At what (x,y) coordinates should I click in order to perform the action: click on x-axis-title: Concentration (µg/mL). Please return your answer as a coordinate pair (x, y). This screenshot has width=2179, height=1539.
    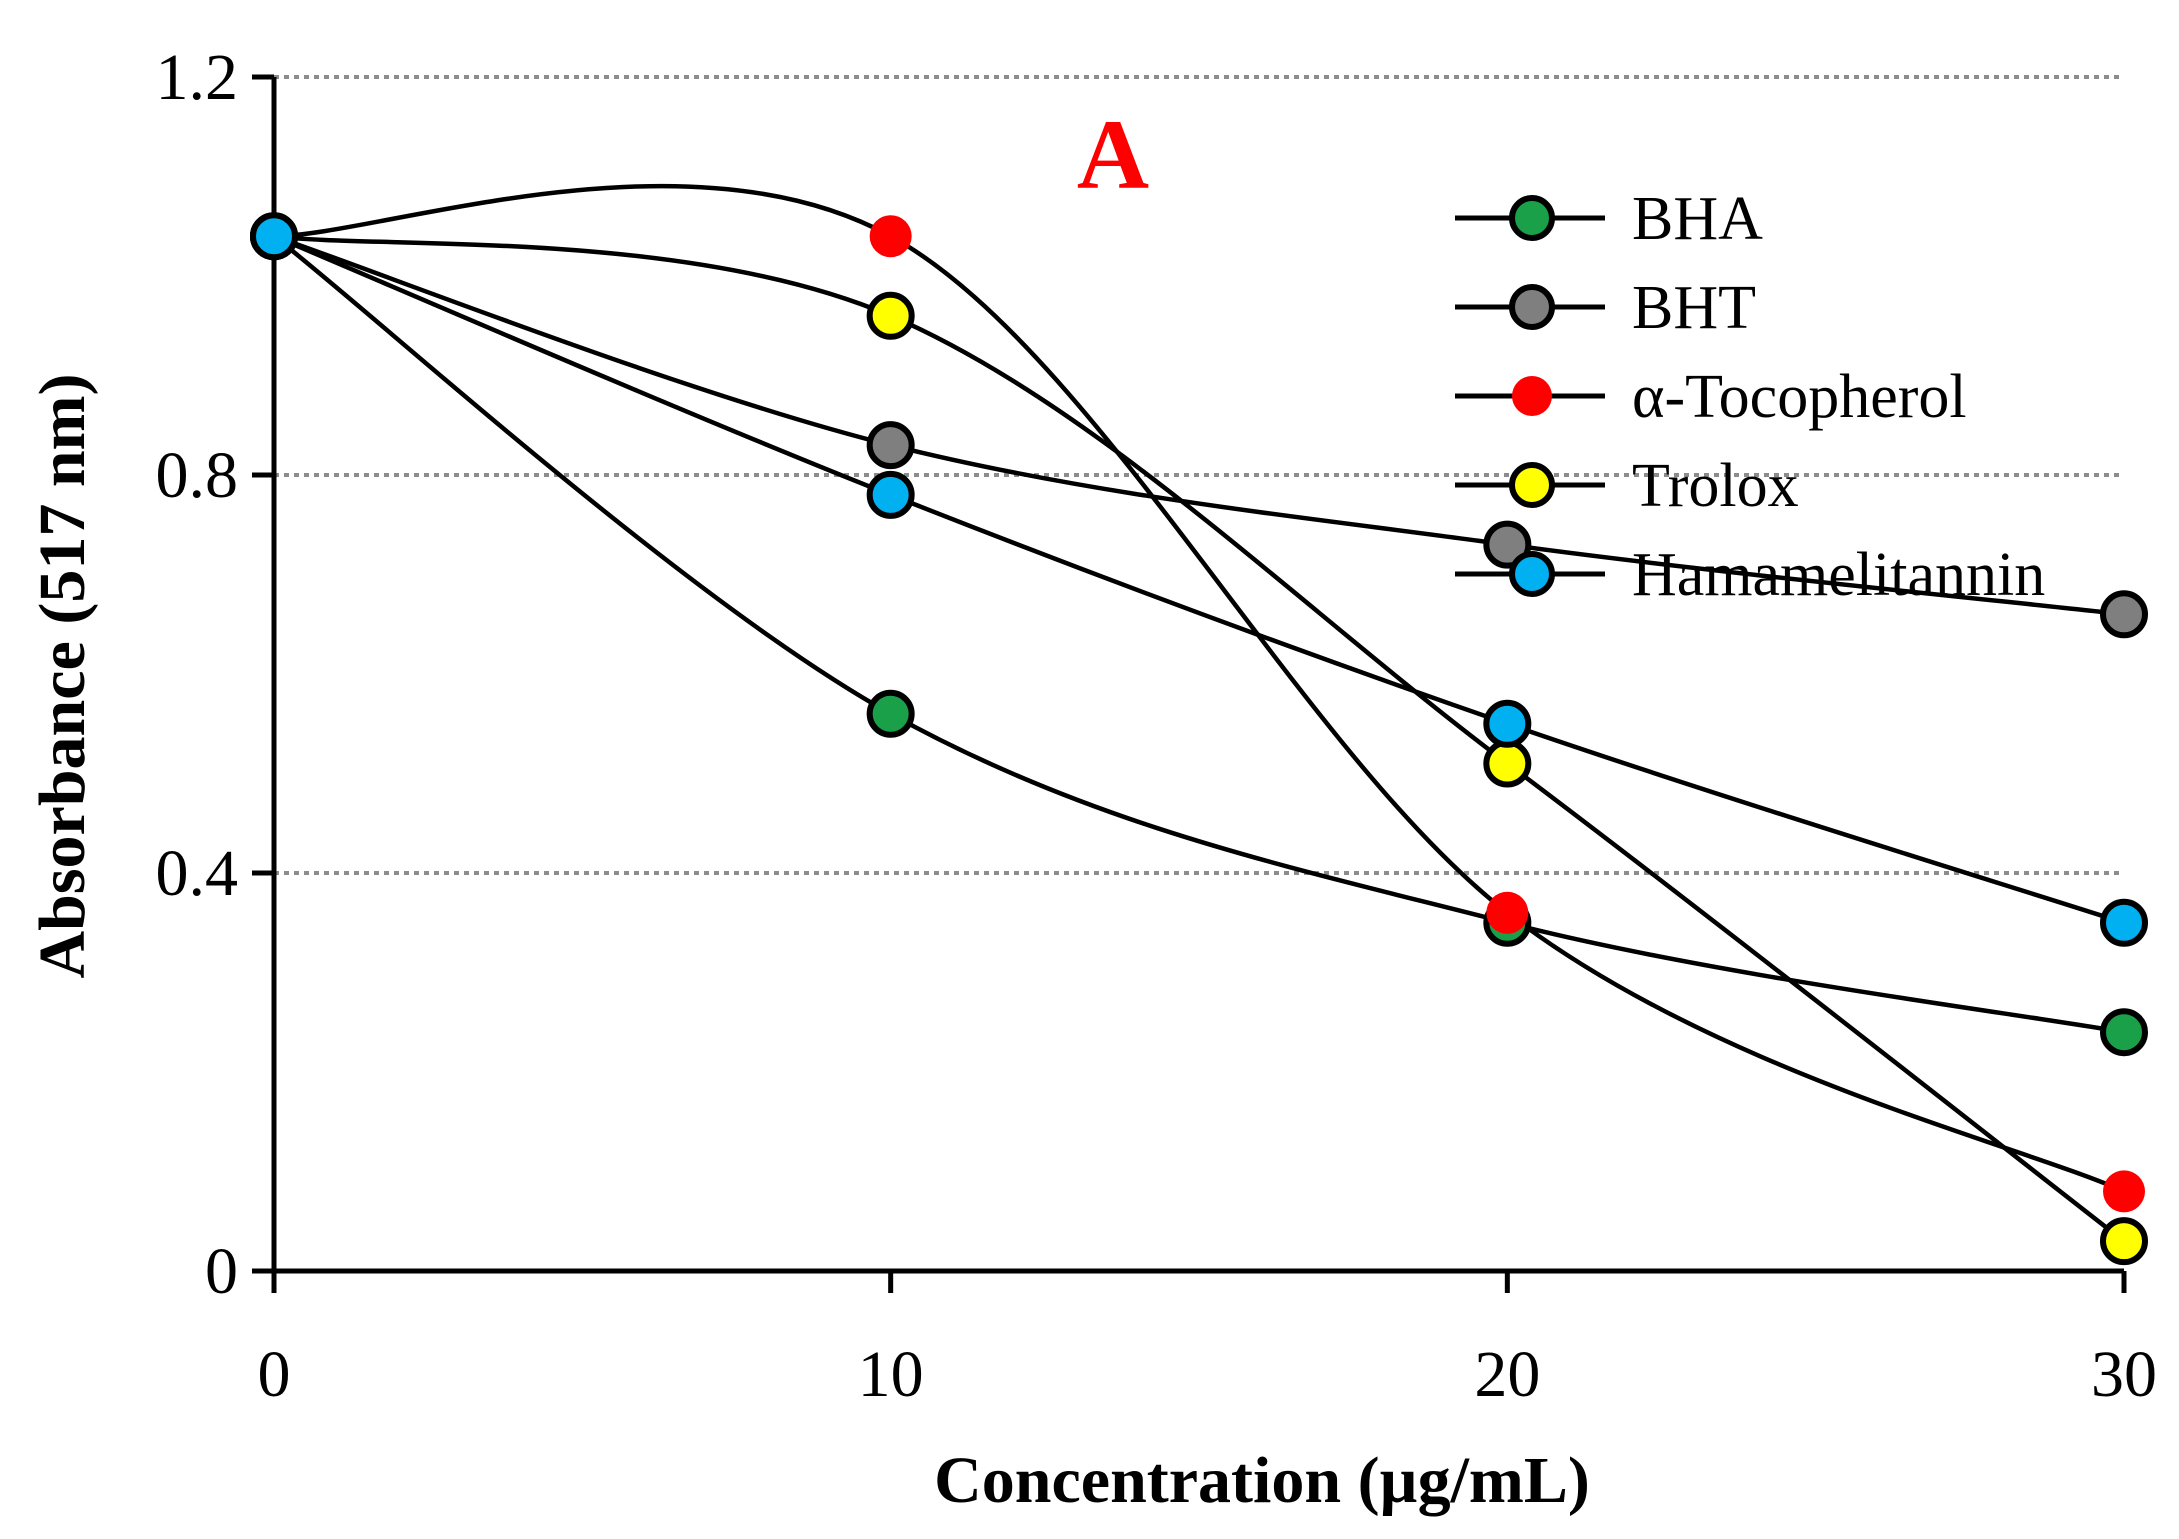
    Looking at the image, I should click on (1262, 1480).